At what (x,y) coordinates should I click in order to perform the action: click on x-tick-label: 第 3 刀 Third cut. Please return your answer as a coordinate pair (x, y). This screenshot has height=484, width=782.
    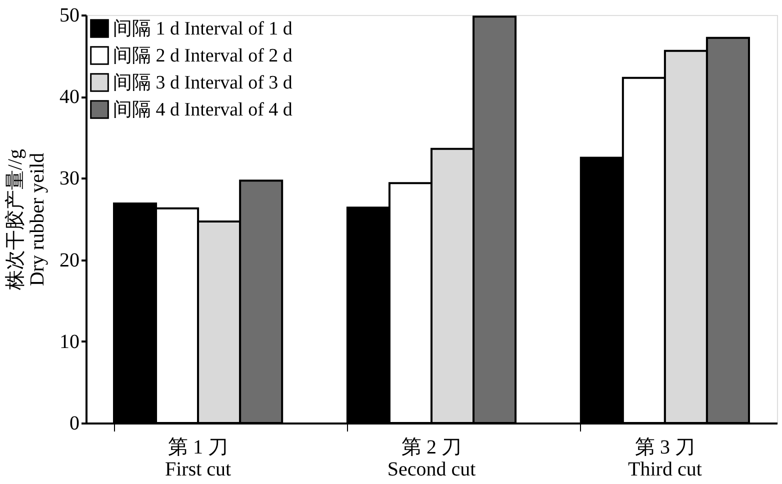
    Looking at the image, I should click on (665, 458).